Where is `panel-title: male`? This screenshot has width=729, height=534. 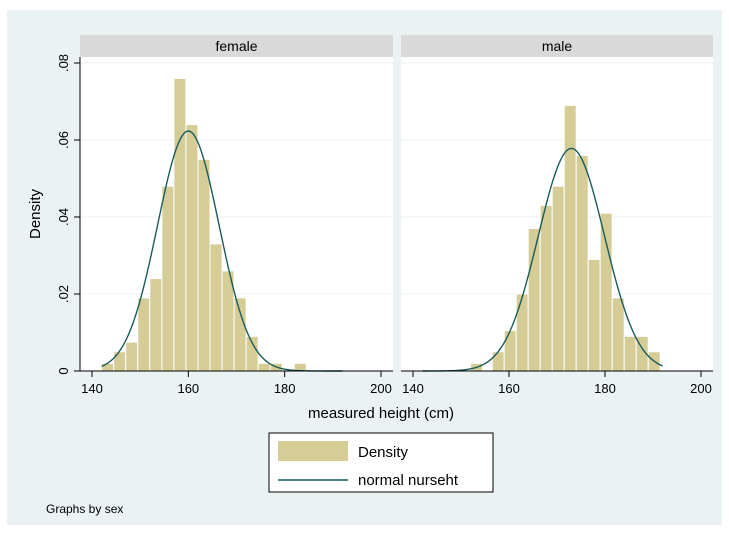
panel-title: male is located at coordinates (557, 46).